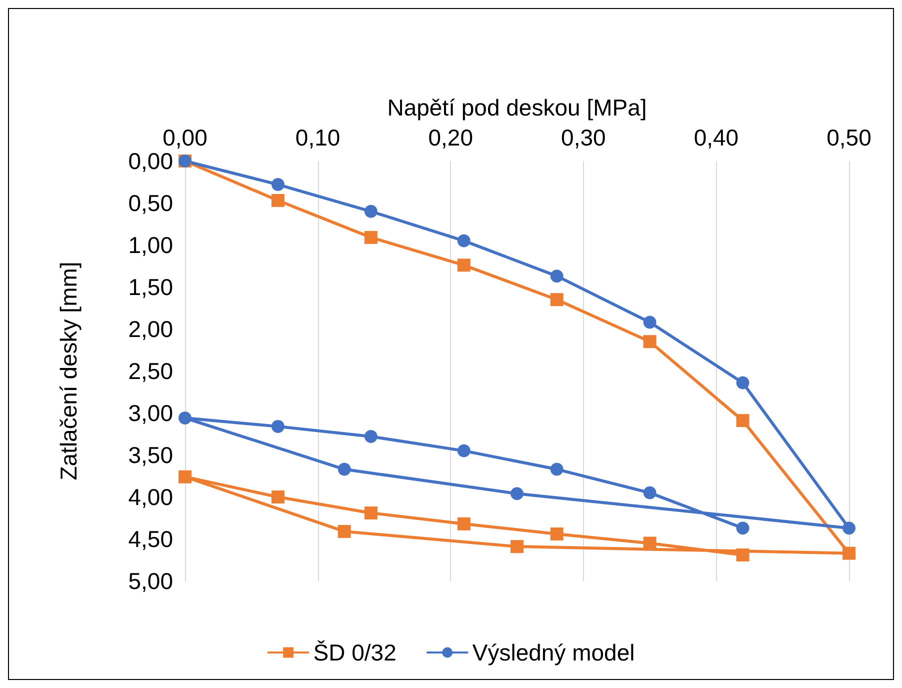 This screenshot has width=902, height=688. Describe the element at coordinates (583, 137) in the screenshot. I see `x-tick-label: 0,30` at that location.